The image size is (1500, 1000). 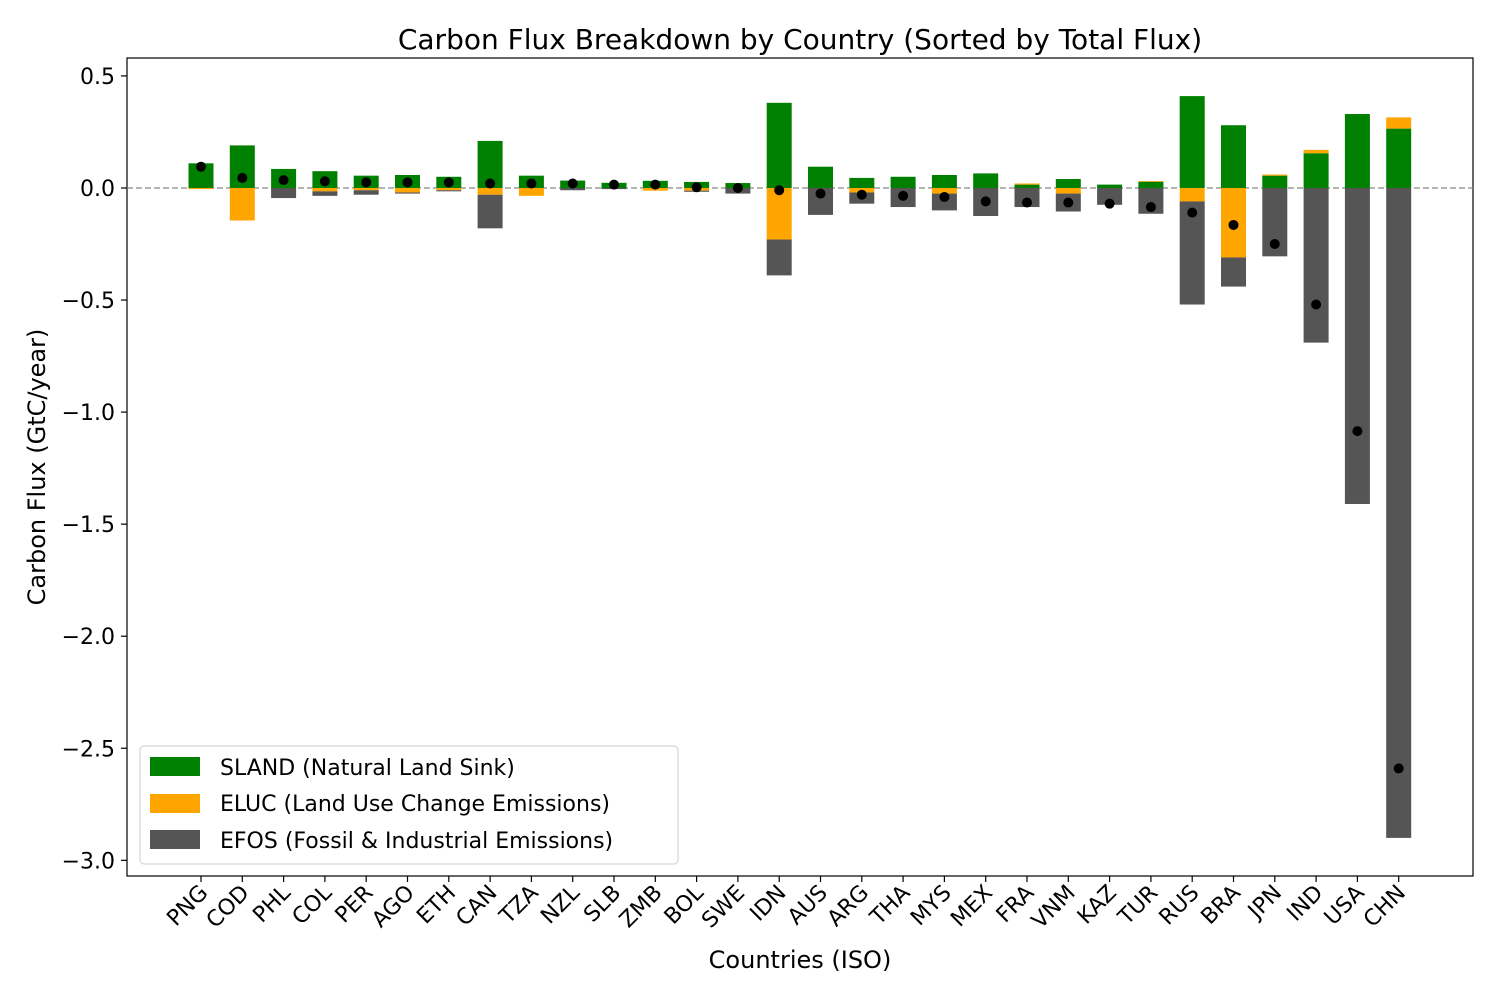 What do you see at coordinates (944, 202) in the screenshot?
I see `bar-efos-mys` at bounding box center [944, 202].